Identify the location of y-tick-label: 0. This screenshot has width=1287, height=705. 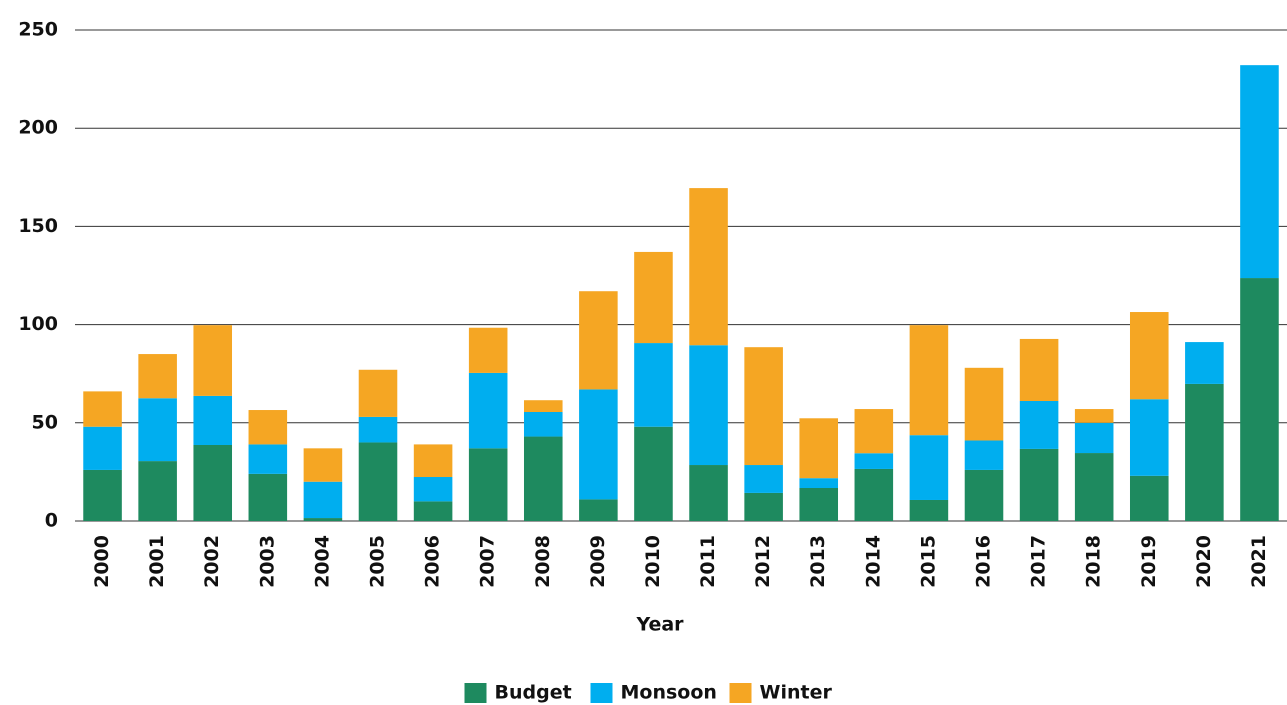
(51, 521).